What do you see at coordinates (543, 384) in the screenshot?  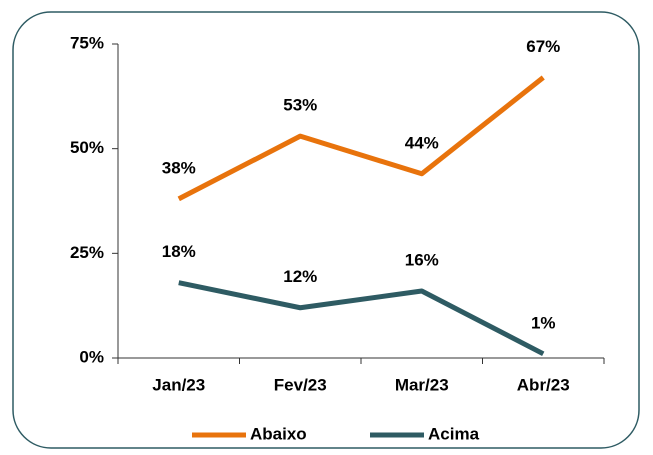 I see `x-tick-label: Abr/23` at bounding box center [543, 384].